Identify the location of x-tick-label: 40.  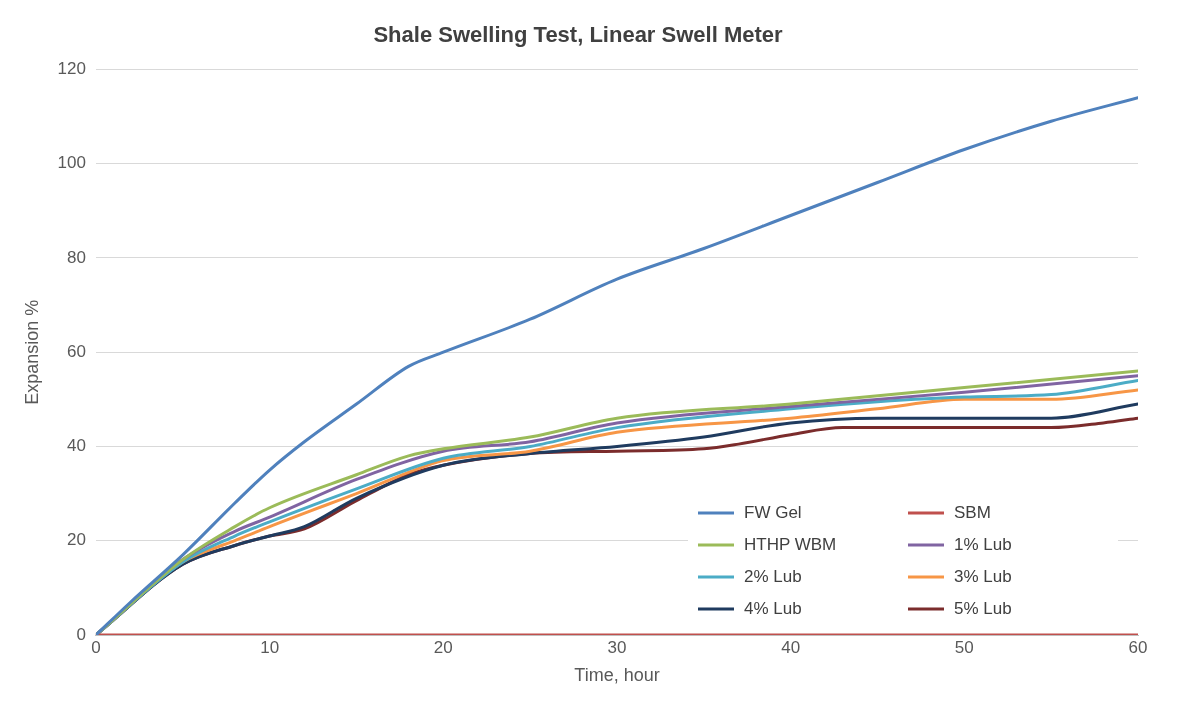
(791, 647).